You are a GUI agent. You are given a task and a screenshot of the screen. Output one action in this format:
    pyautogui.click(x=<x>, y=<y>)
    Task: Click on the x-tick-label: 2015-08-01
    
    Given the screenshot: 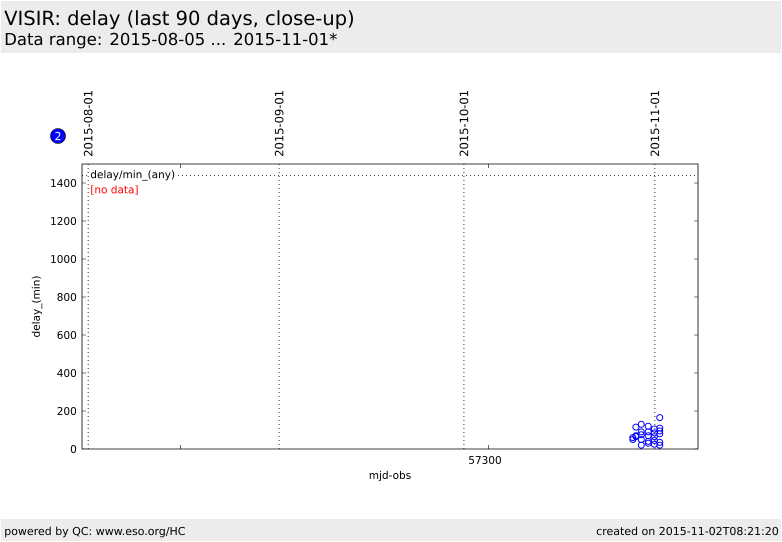 What is the action you would take?
    pyautogui.click(x=88, y=123)
    